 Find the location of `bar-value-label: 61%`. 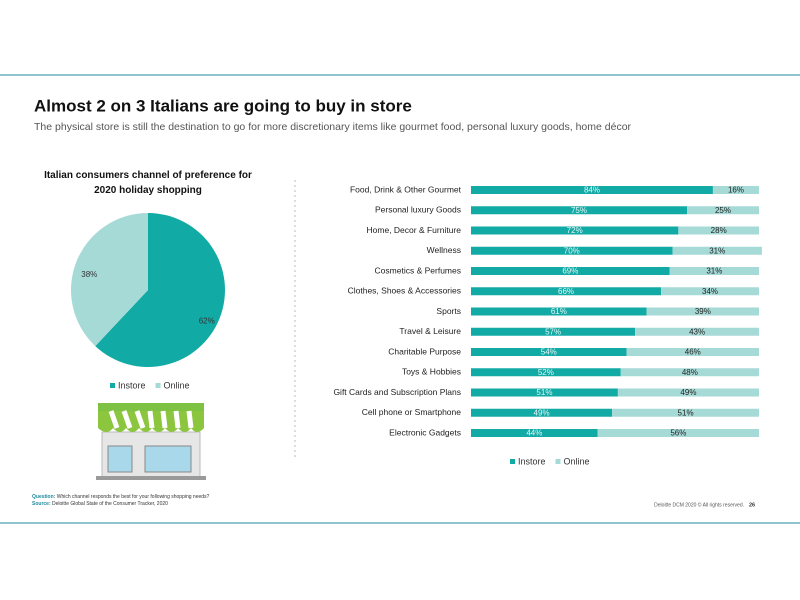

bar-value-label: 61% is located at coordinates (559, 311).